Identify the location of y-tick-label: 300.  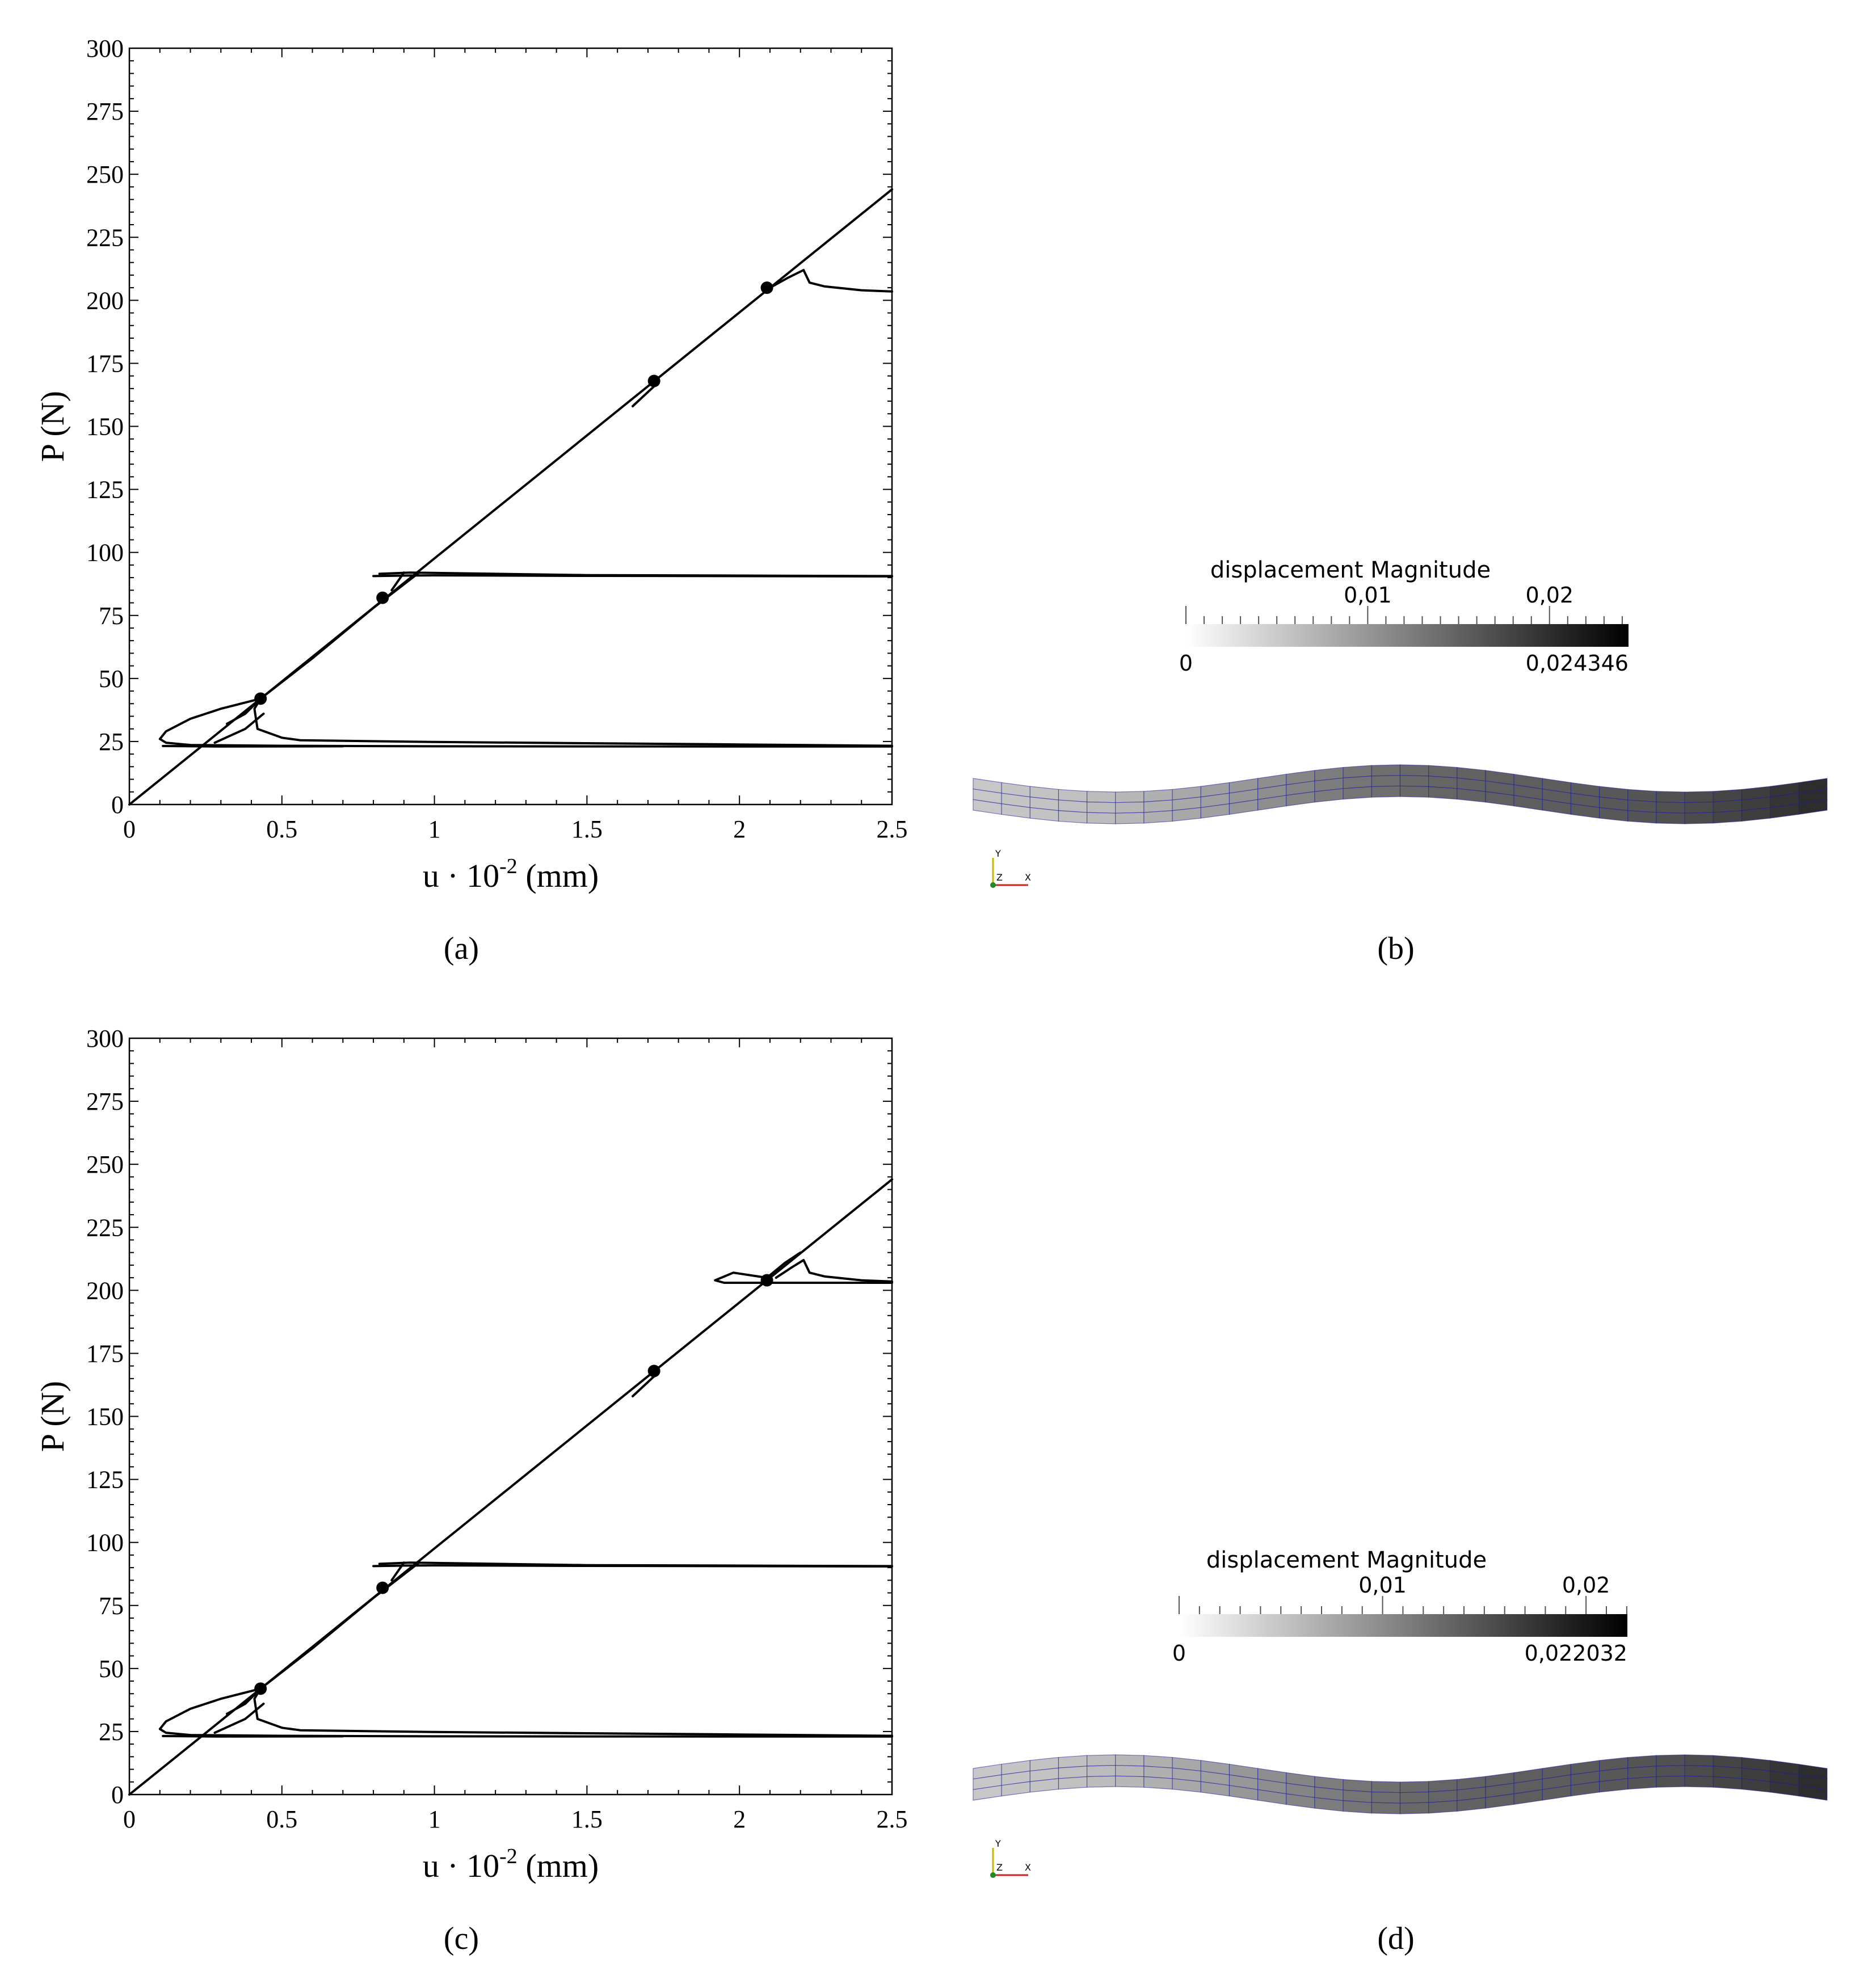
(105, 1038).